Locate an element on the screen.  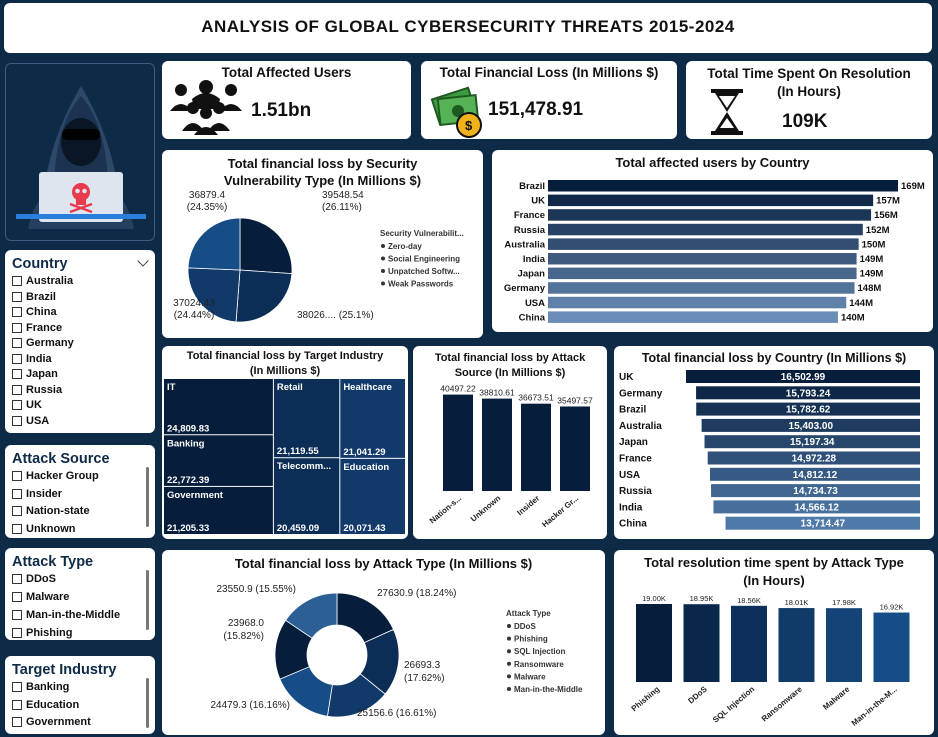
slicer-option-france: France is located at coordinates (37, 328).